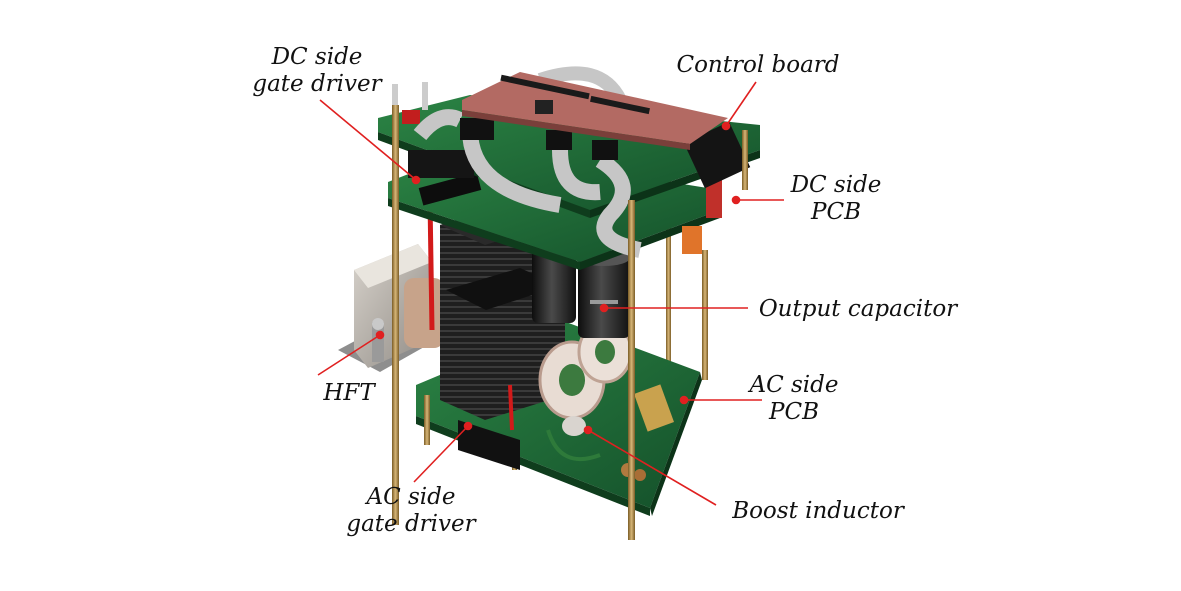 This screenshot has width=1181, height=591. I want to click on label-ac-side-pcb: AC side PCB, so click(794, 398).